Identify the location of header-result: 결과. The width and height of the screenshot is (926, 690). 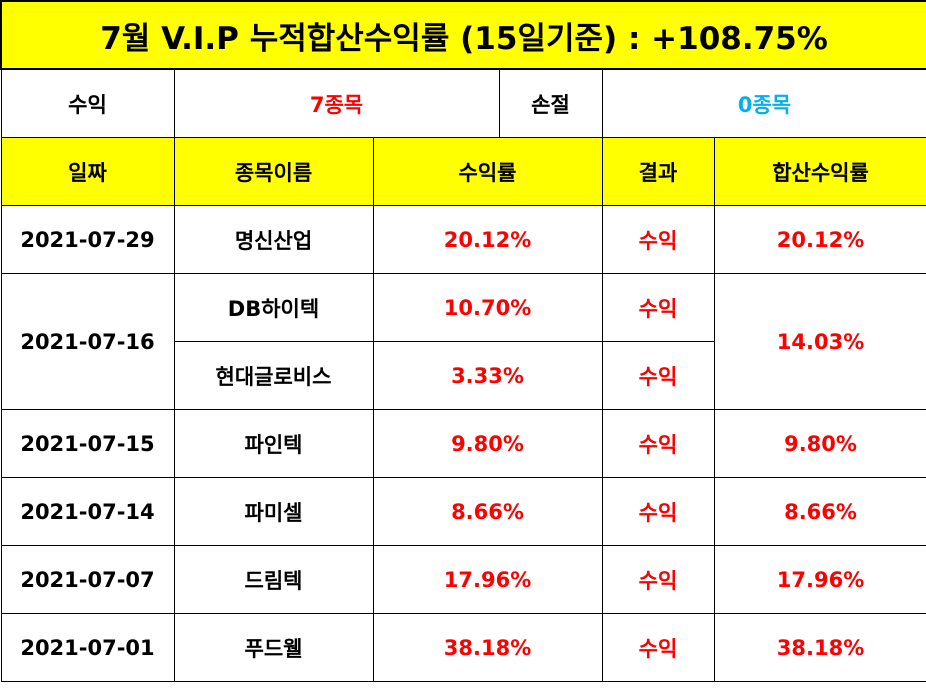
(658, 171).